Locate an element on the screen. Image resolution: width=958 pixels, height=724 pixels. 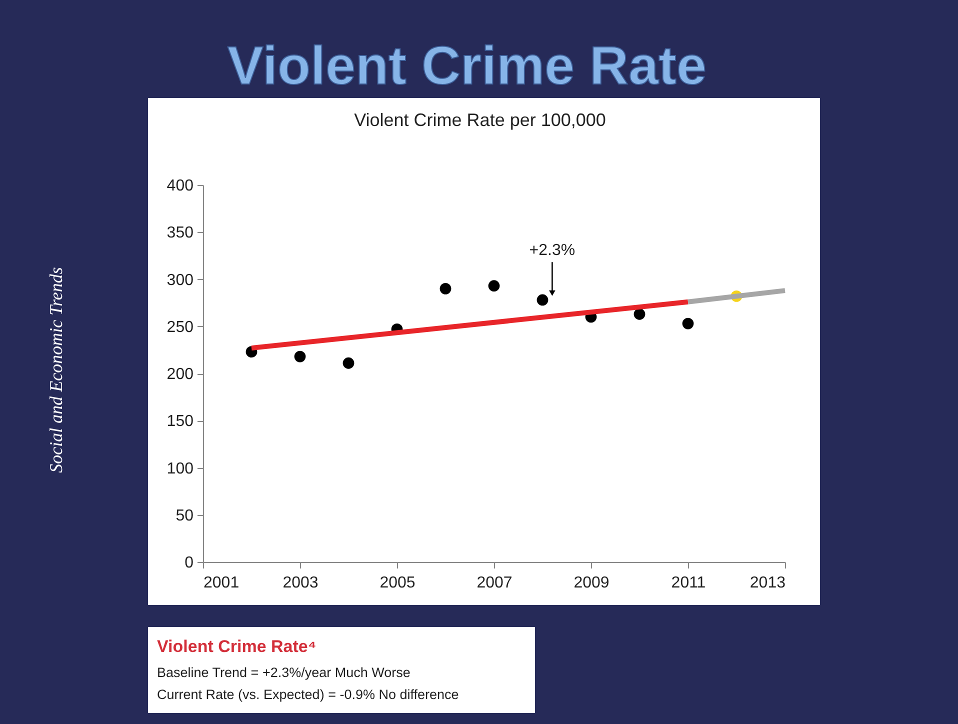
y-tick-label: 400 is located at coordinates (180, 186).